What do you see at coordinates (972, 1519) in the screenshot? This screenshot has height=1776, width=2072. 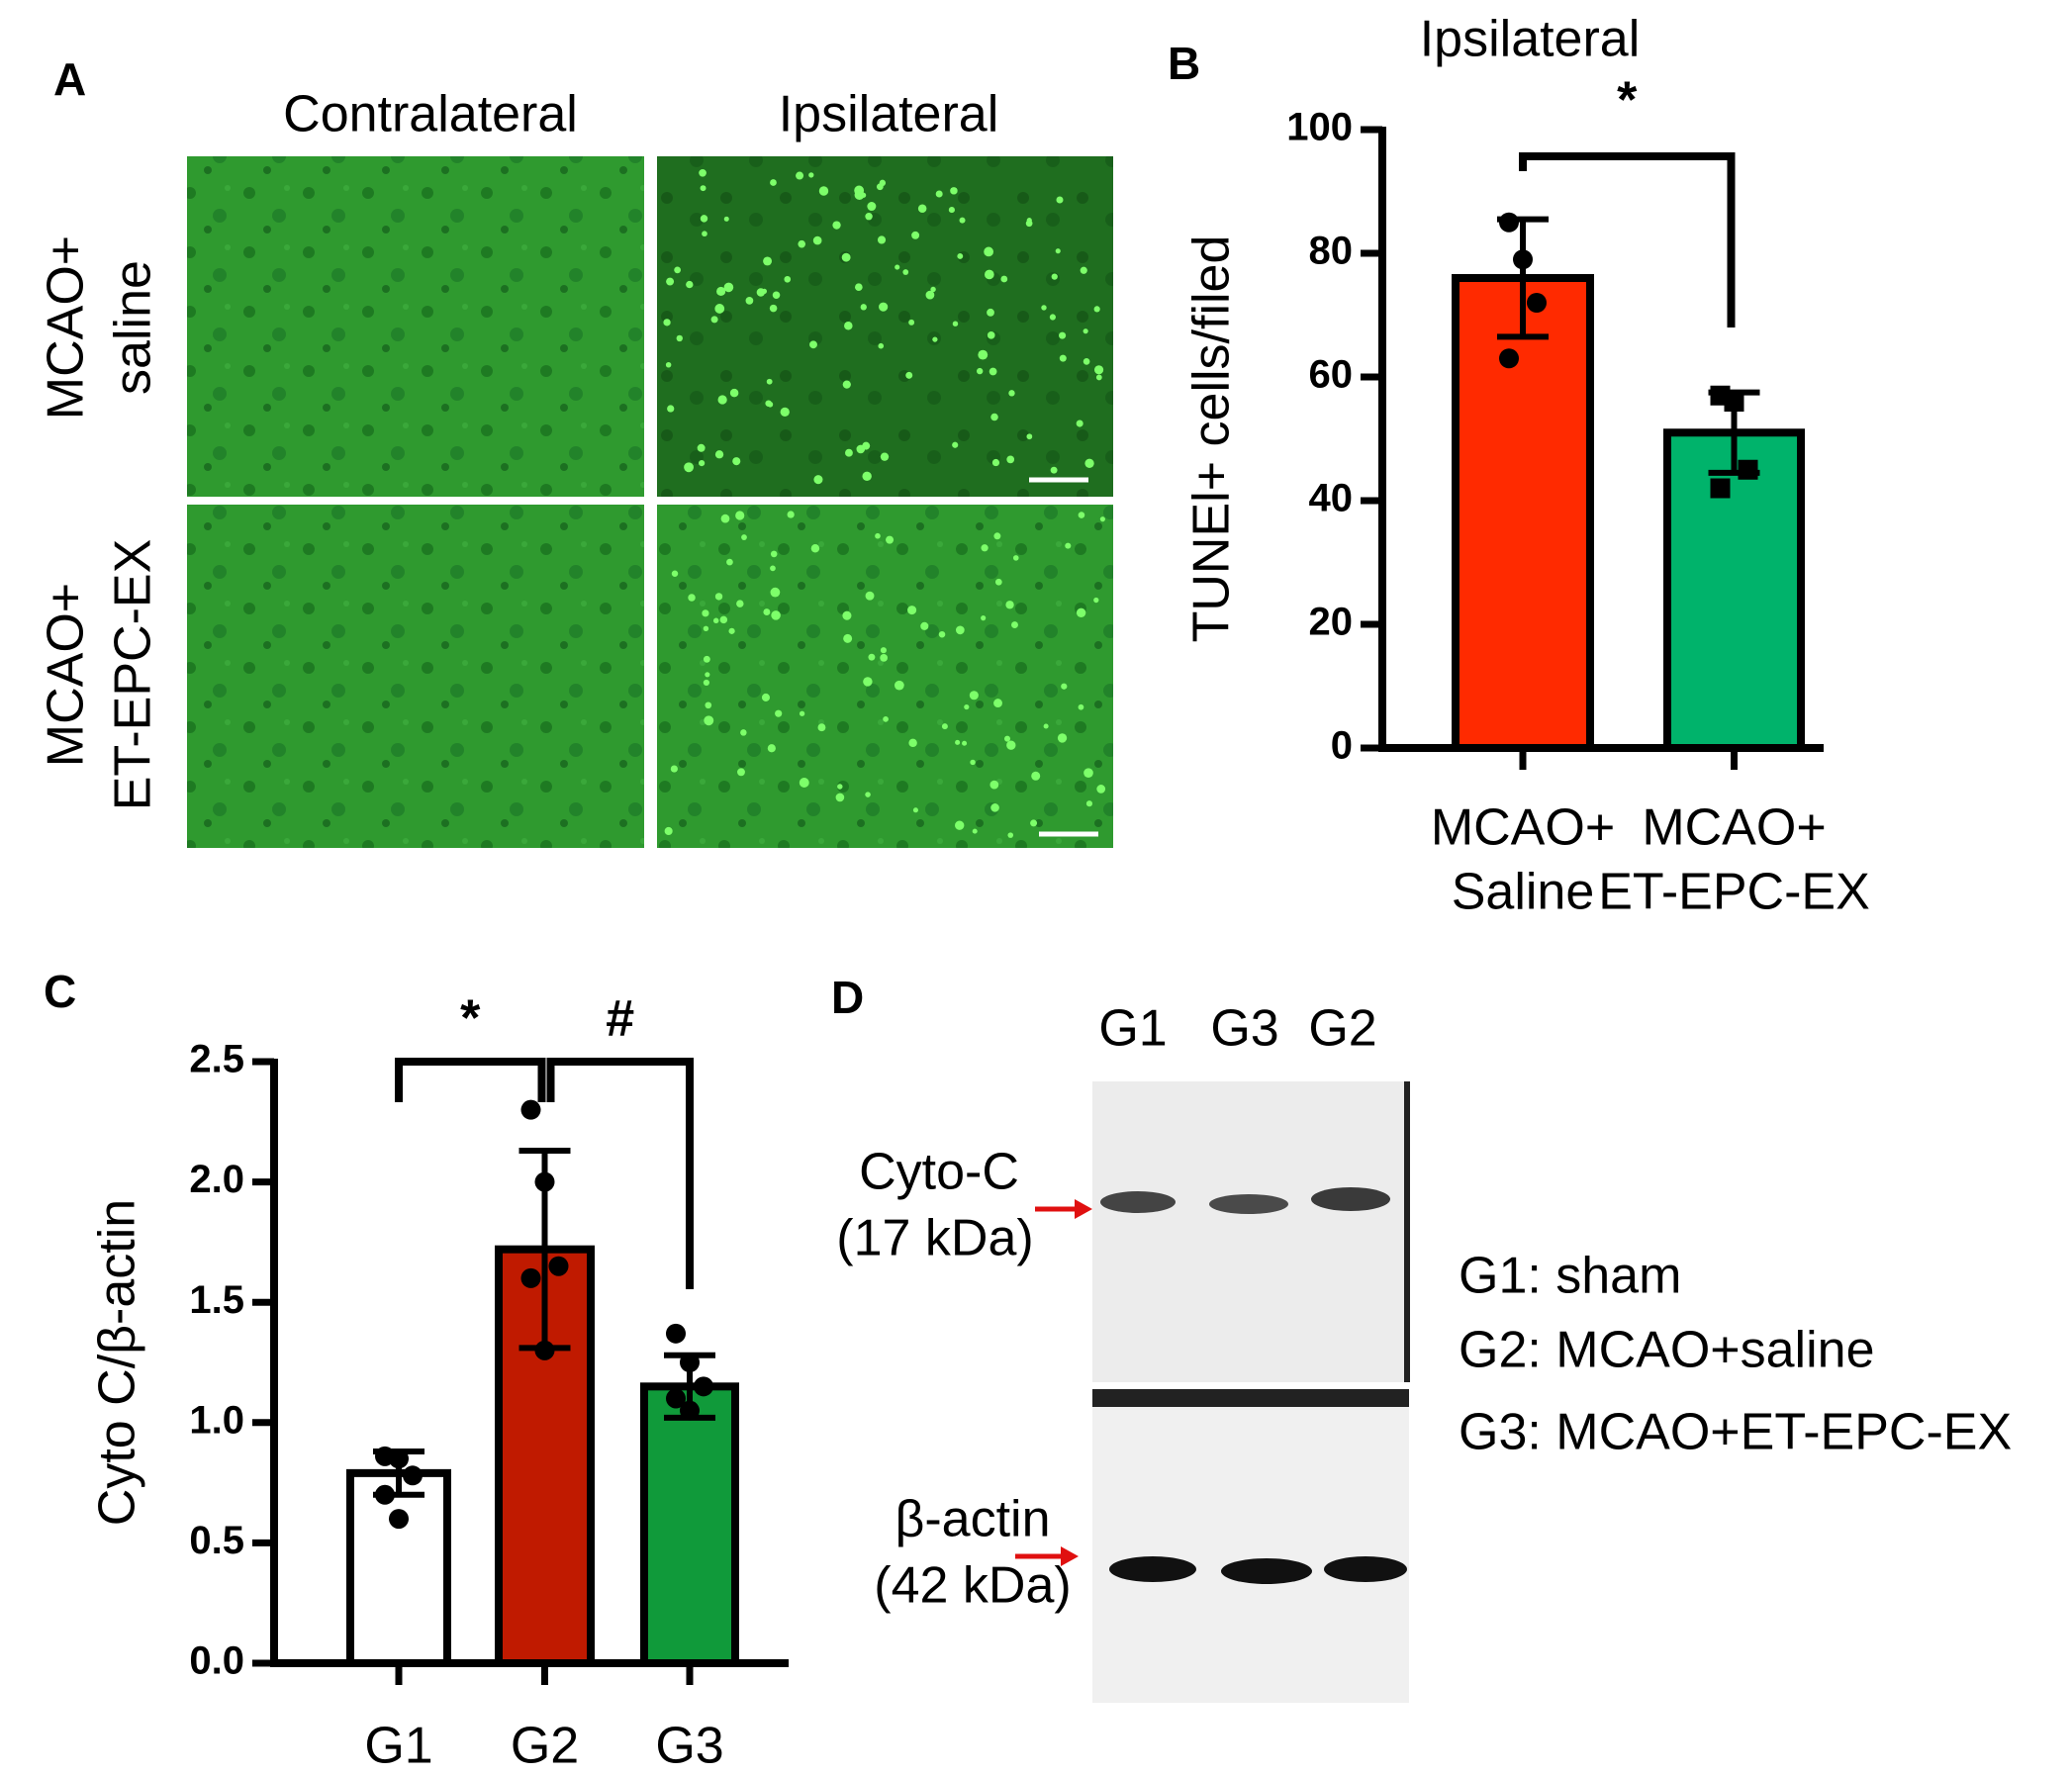 I see `band-label: β-actin` at bounding box center [972, 1519].